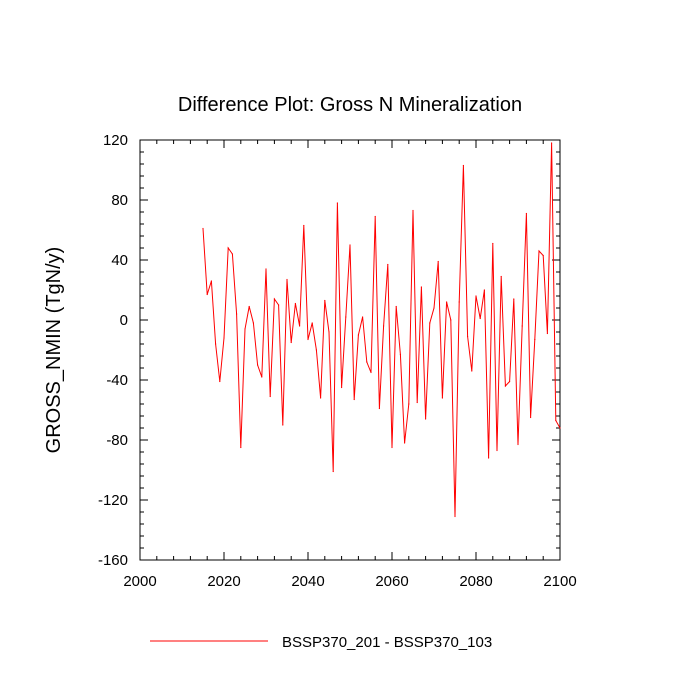 The image size is (700, 700). What do you see at coordinates (113, 500) in the screenshot?
I see `y-tick-label: -120` at bounding box center [113, 500].